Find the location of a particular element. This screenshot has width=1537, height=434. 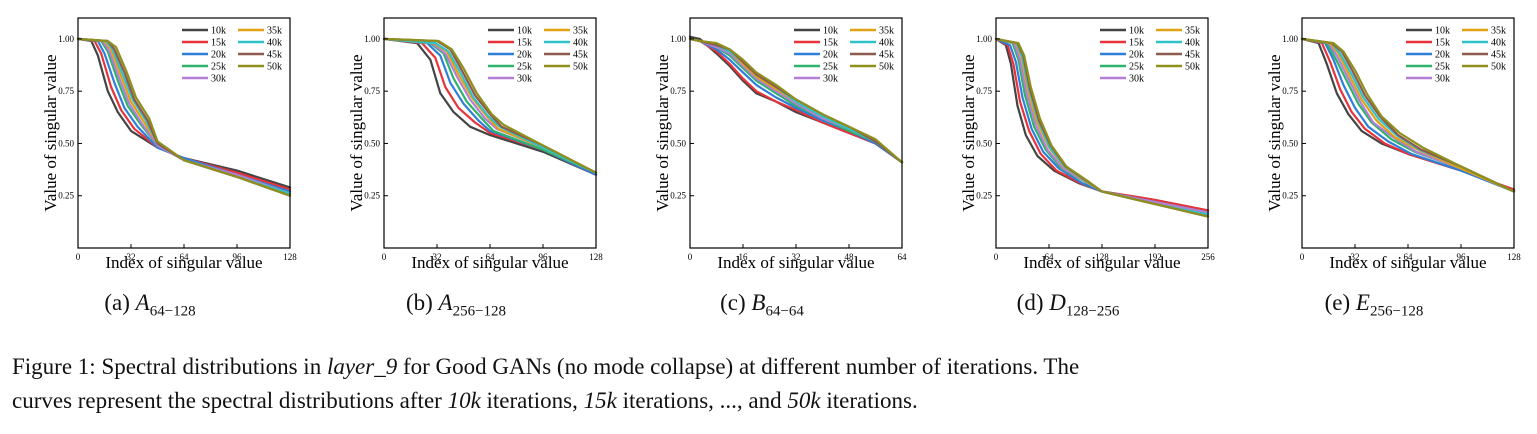

caption-math: layer_9 is located at coordinates (362, 366).